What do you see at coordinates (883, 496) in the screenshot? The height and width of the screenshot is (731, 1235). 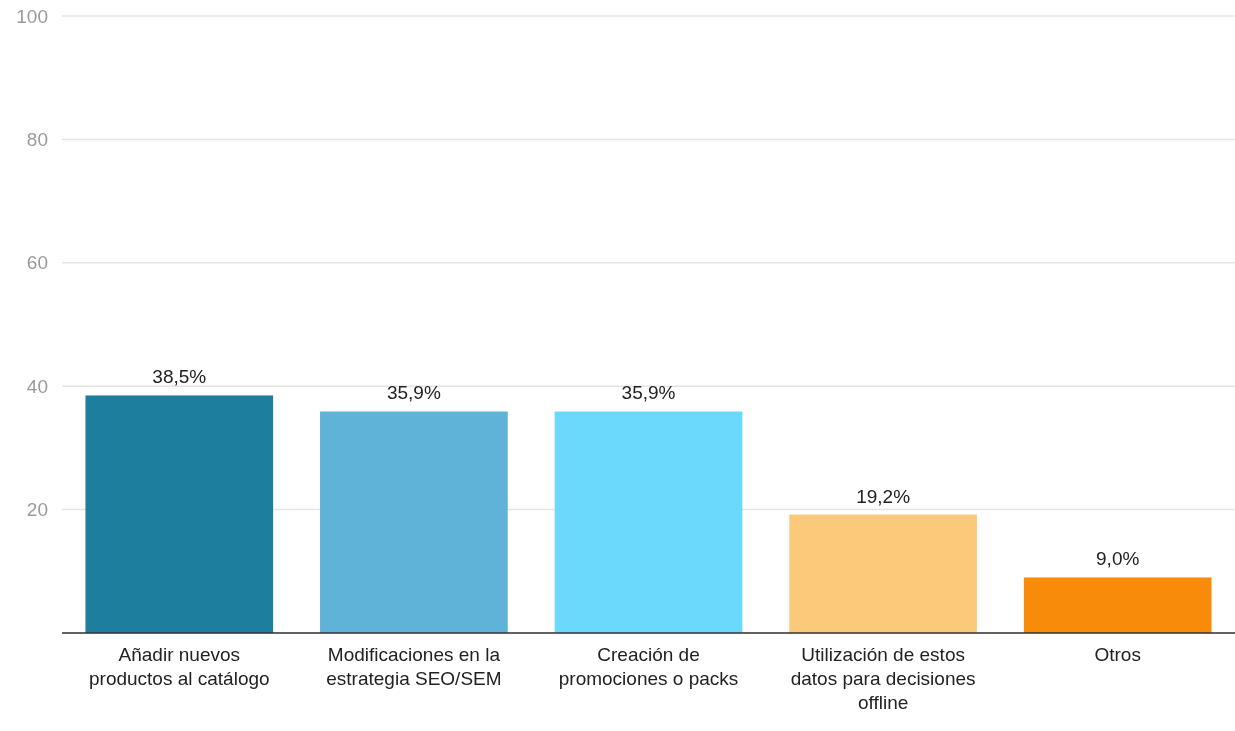 I see `data-label: 19,2%` at bounding box center [883, 496].